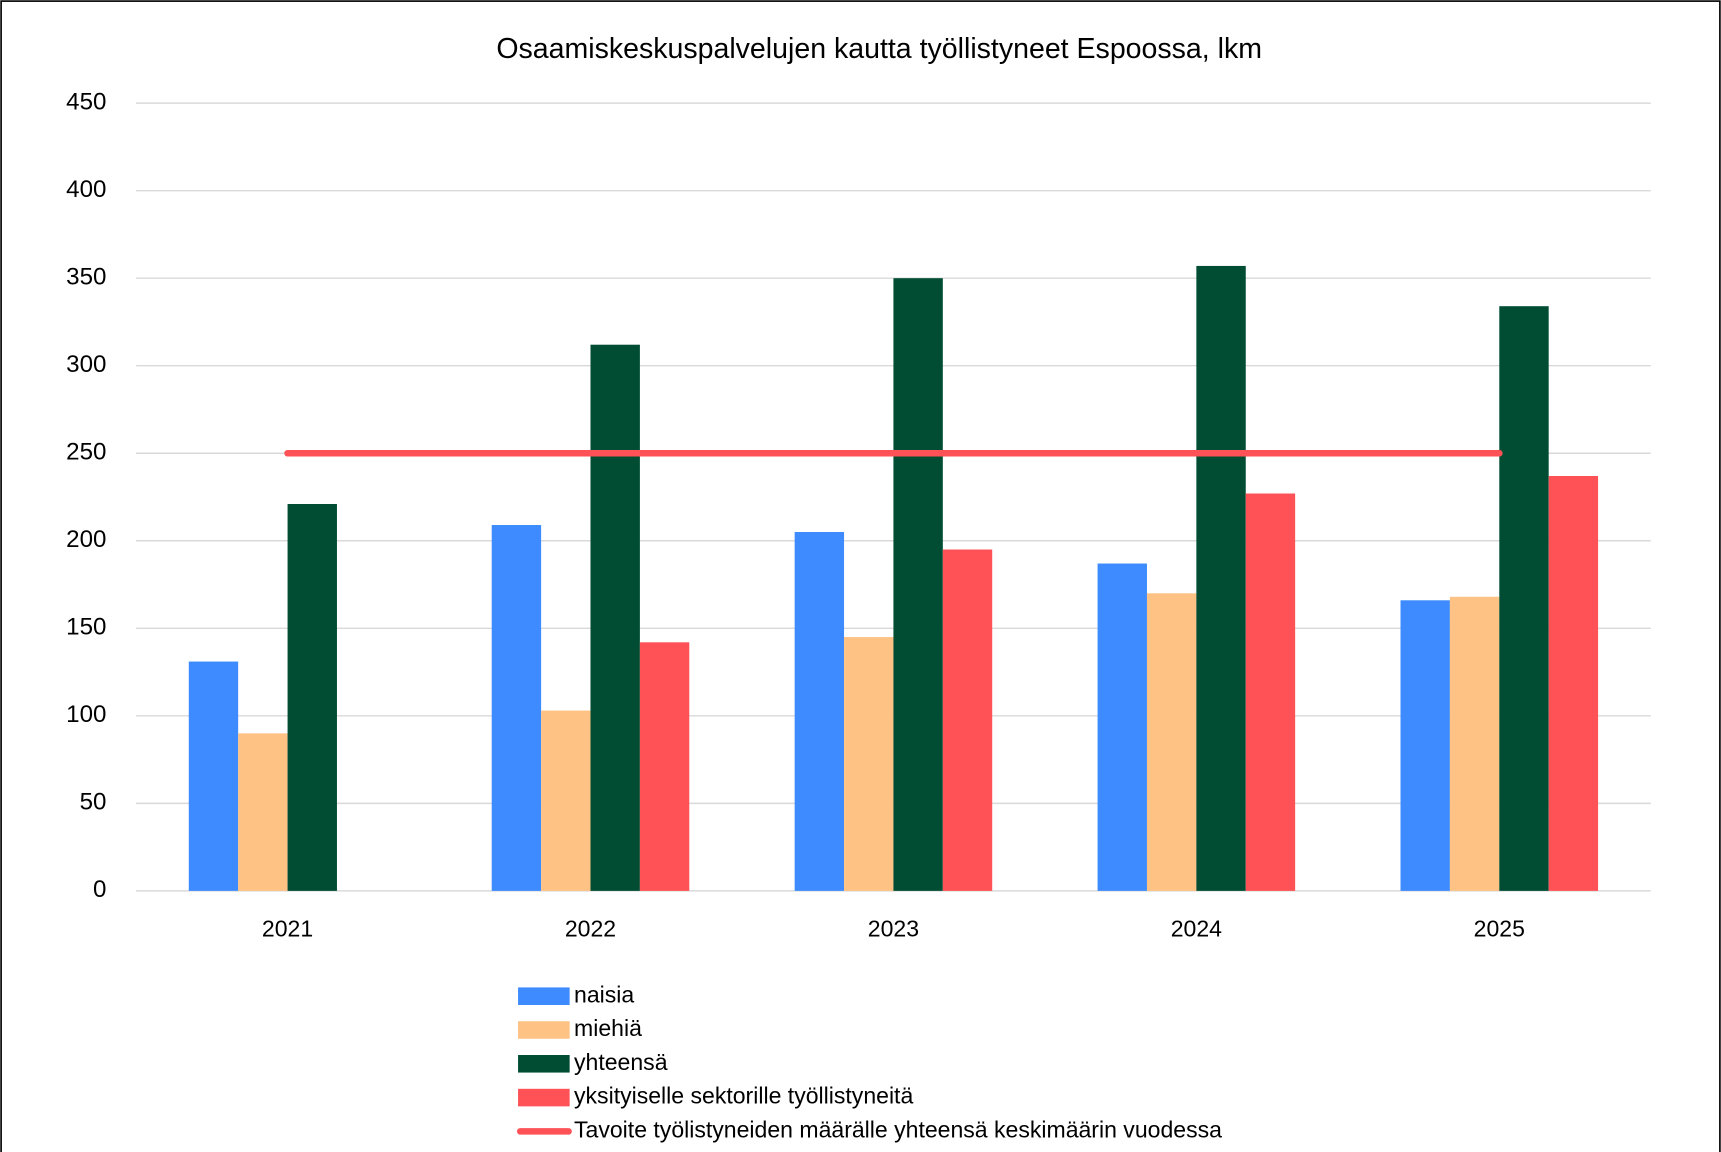  Describe the element at coordinates (86, 627) in the screenshot. I see `y-tick-label: 150` at that location.